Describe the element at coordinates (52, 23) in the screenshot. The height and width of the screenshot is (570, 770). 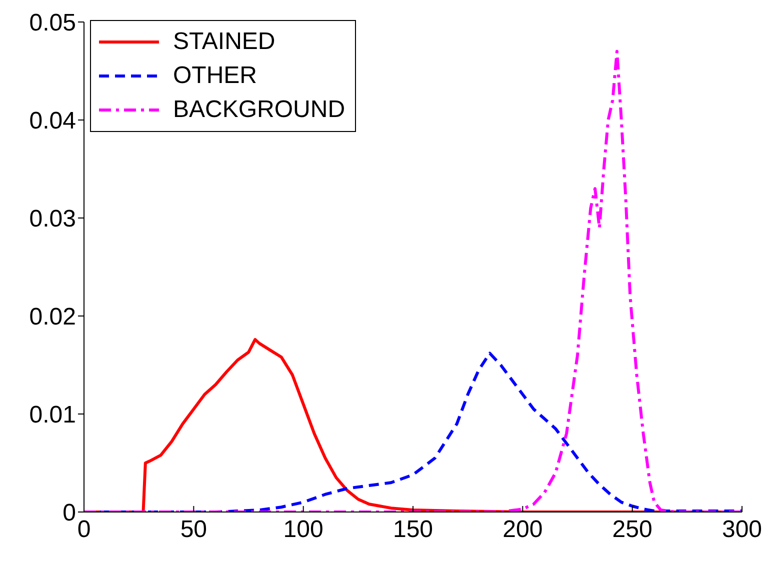
I see `y-tick-label: 0.05` at that location.